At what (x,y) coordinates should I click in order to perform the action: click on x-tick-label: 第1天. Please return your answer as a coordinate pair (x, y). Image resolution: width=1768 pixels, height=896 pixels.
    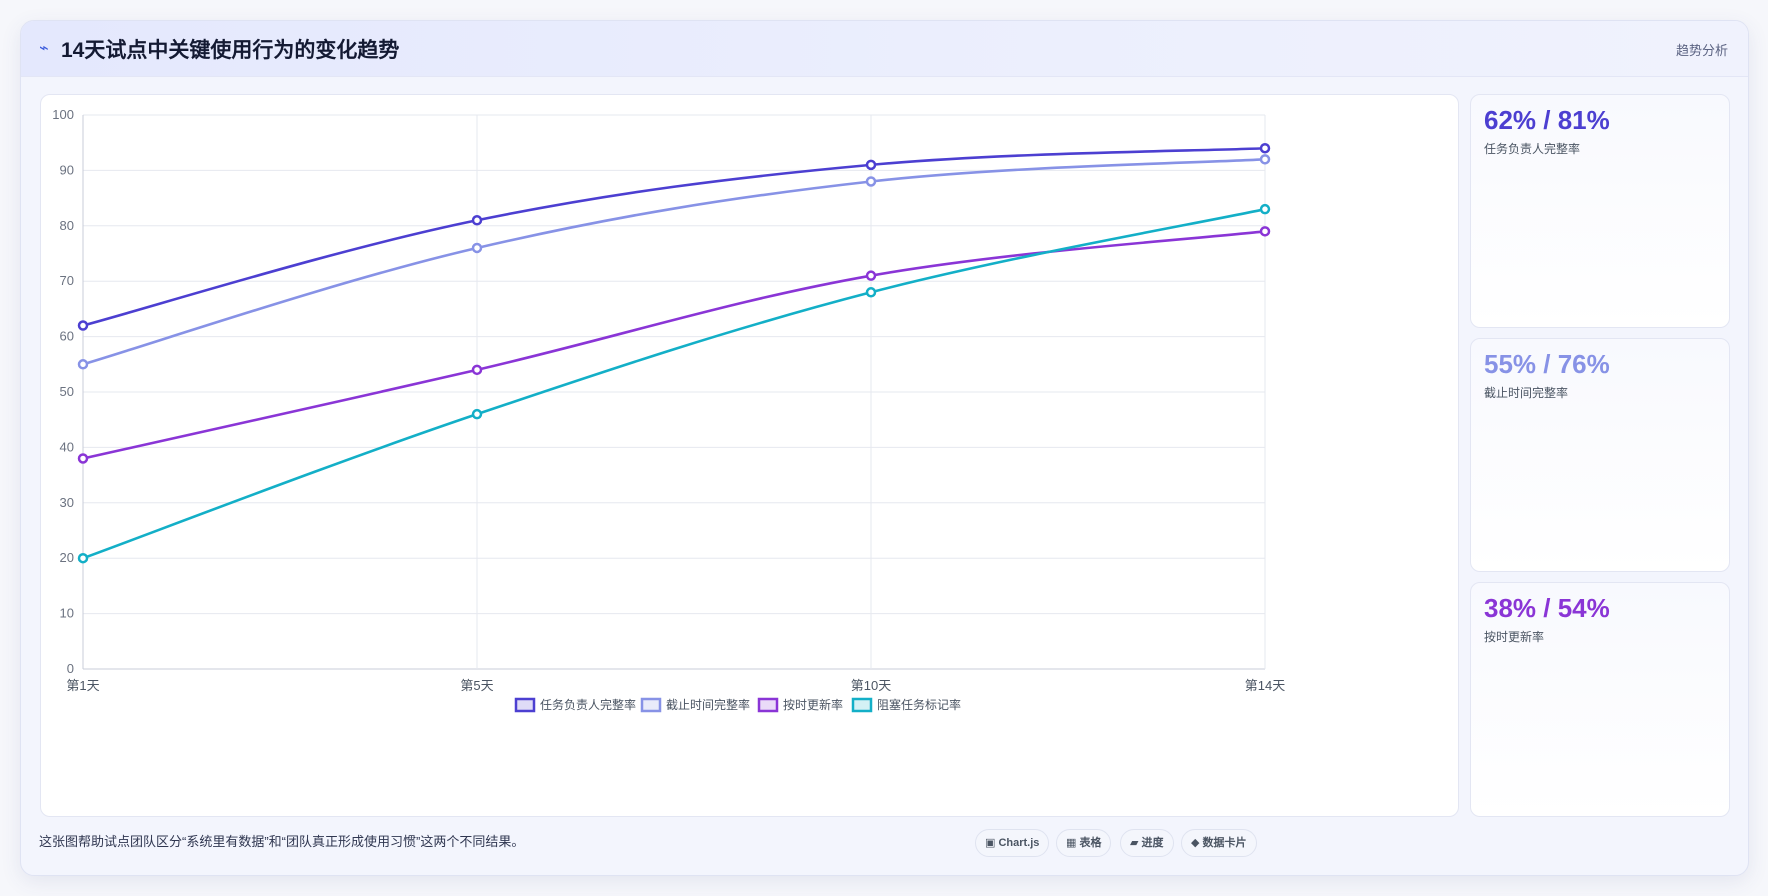
    Looking at the image, I should click on (82, 685).